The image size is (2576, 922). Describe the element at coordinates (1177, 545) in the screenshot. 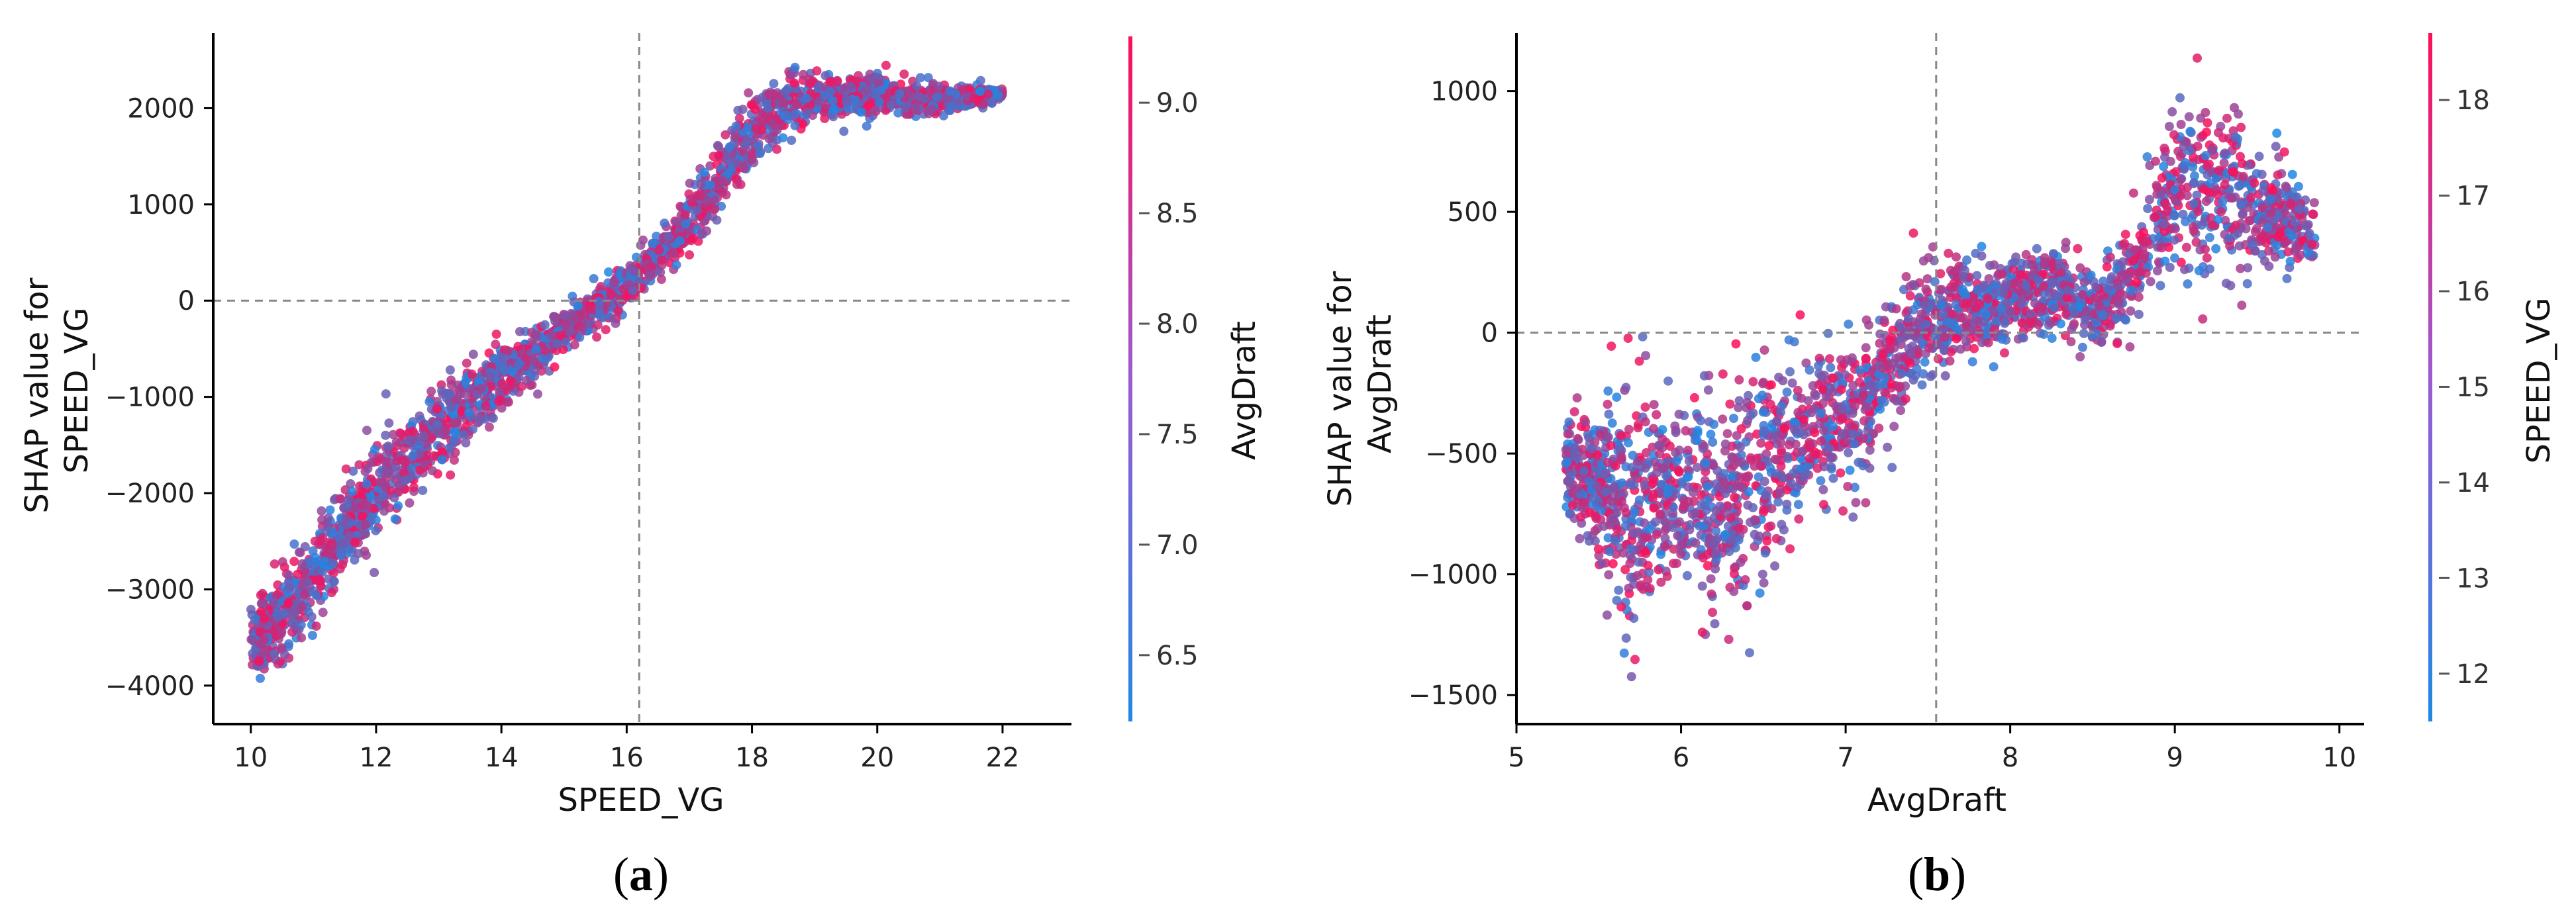

I see `chart-a-colorbar-tick-label: 7.0` at that location.